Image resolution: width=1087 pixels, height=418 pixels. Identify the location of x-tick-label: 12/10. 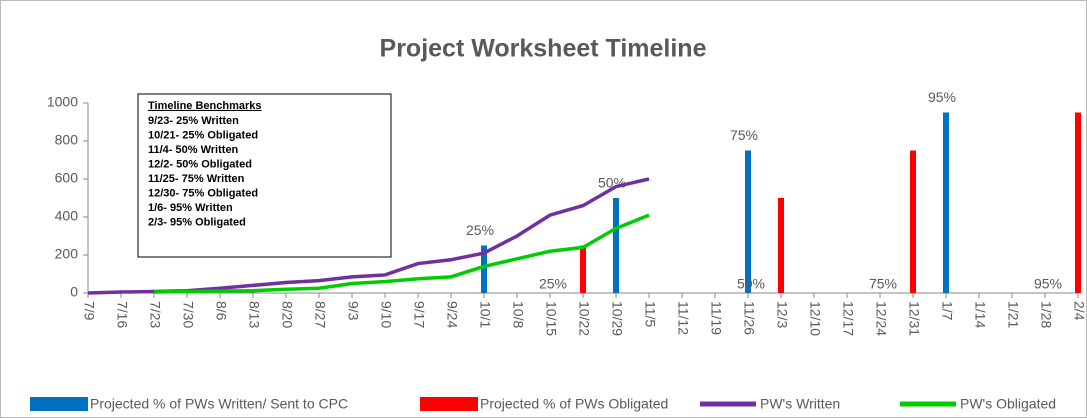
(815, 318).